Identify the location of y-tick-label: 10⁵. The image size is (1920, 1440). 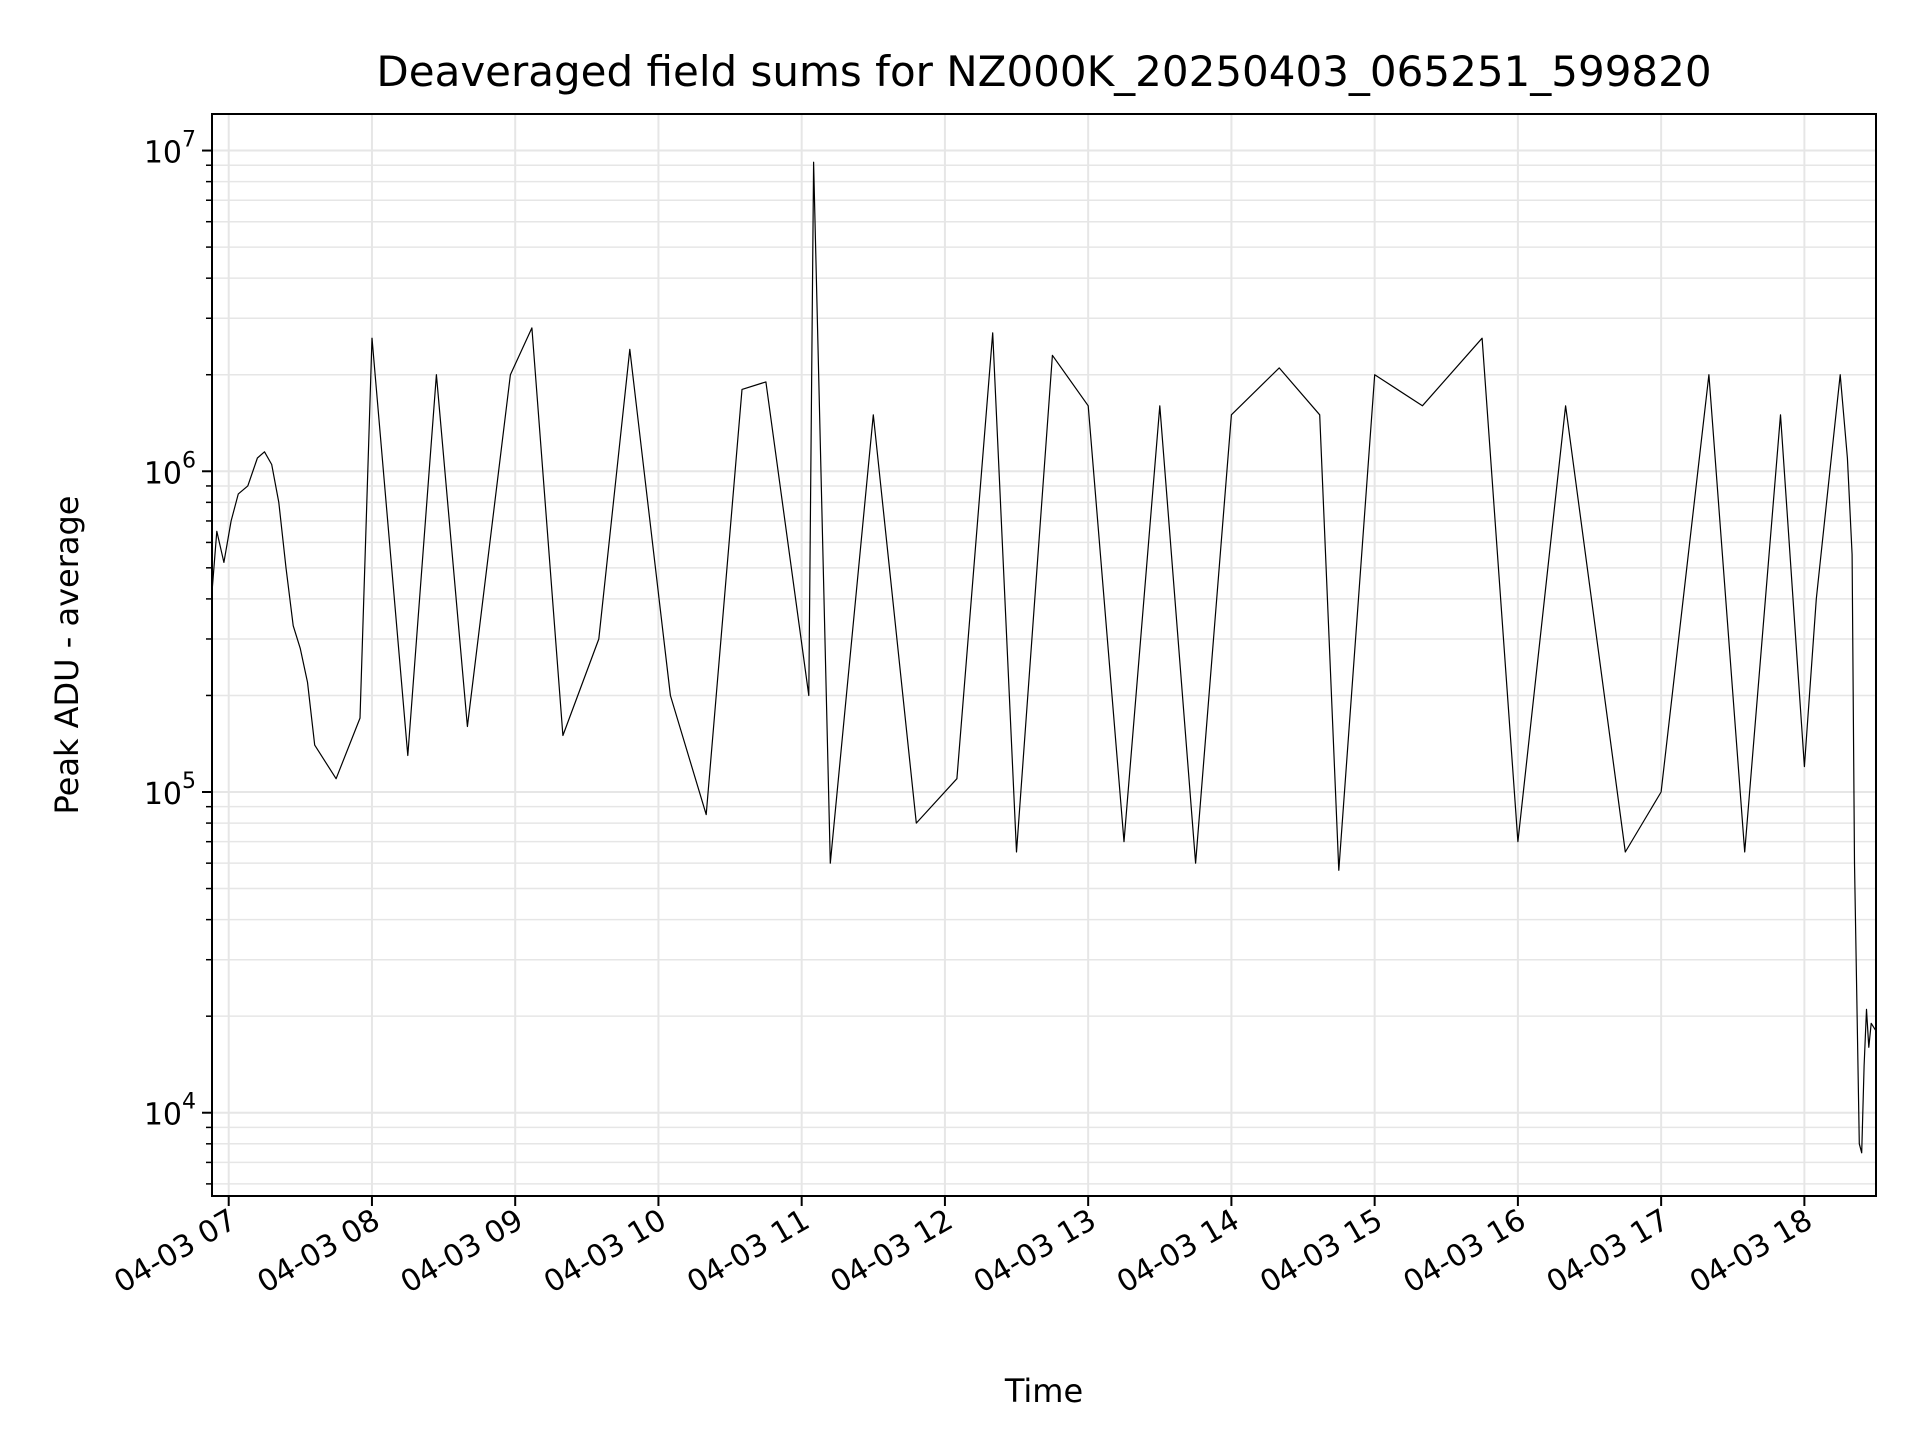
(170, 790).